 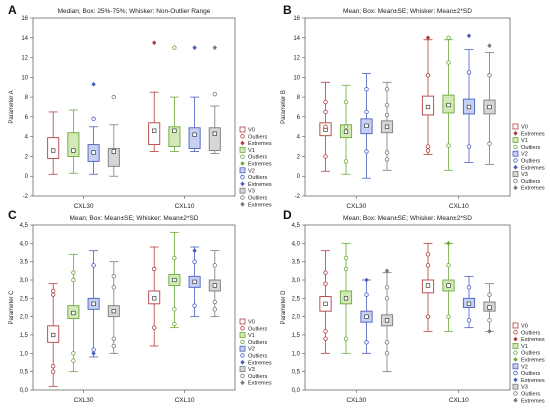 What do you see at coordinates (296, 19) in the screenshot?
I see `y-tick-label: 16` at bounding box center [296, 19].